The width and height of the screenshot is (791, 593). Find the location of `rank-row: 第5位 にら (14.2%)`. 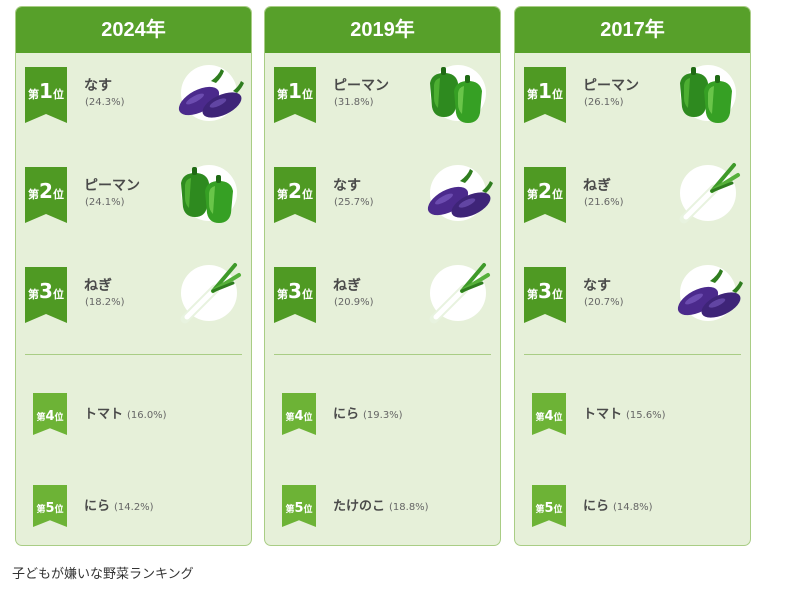

rank-row: 第5位 にら (14.2%) is located at coordinates (133, 504).